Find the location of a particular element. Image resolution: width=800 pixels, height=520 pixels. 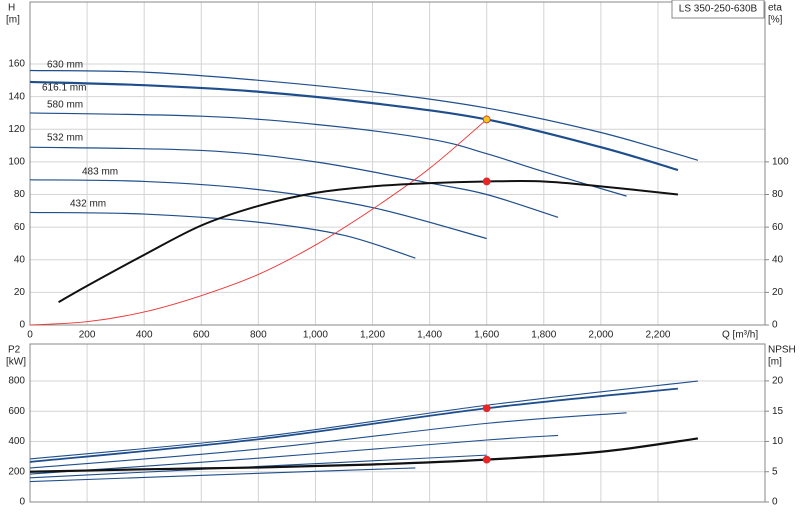

x-tick-label: 0 is located at coordinates (30, 335).